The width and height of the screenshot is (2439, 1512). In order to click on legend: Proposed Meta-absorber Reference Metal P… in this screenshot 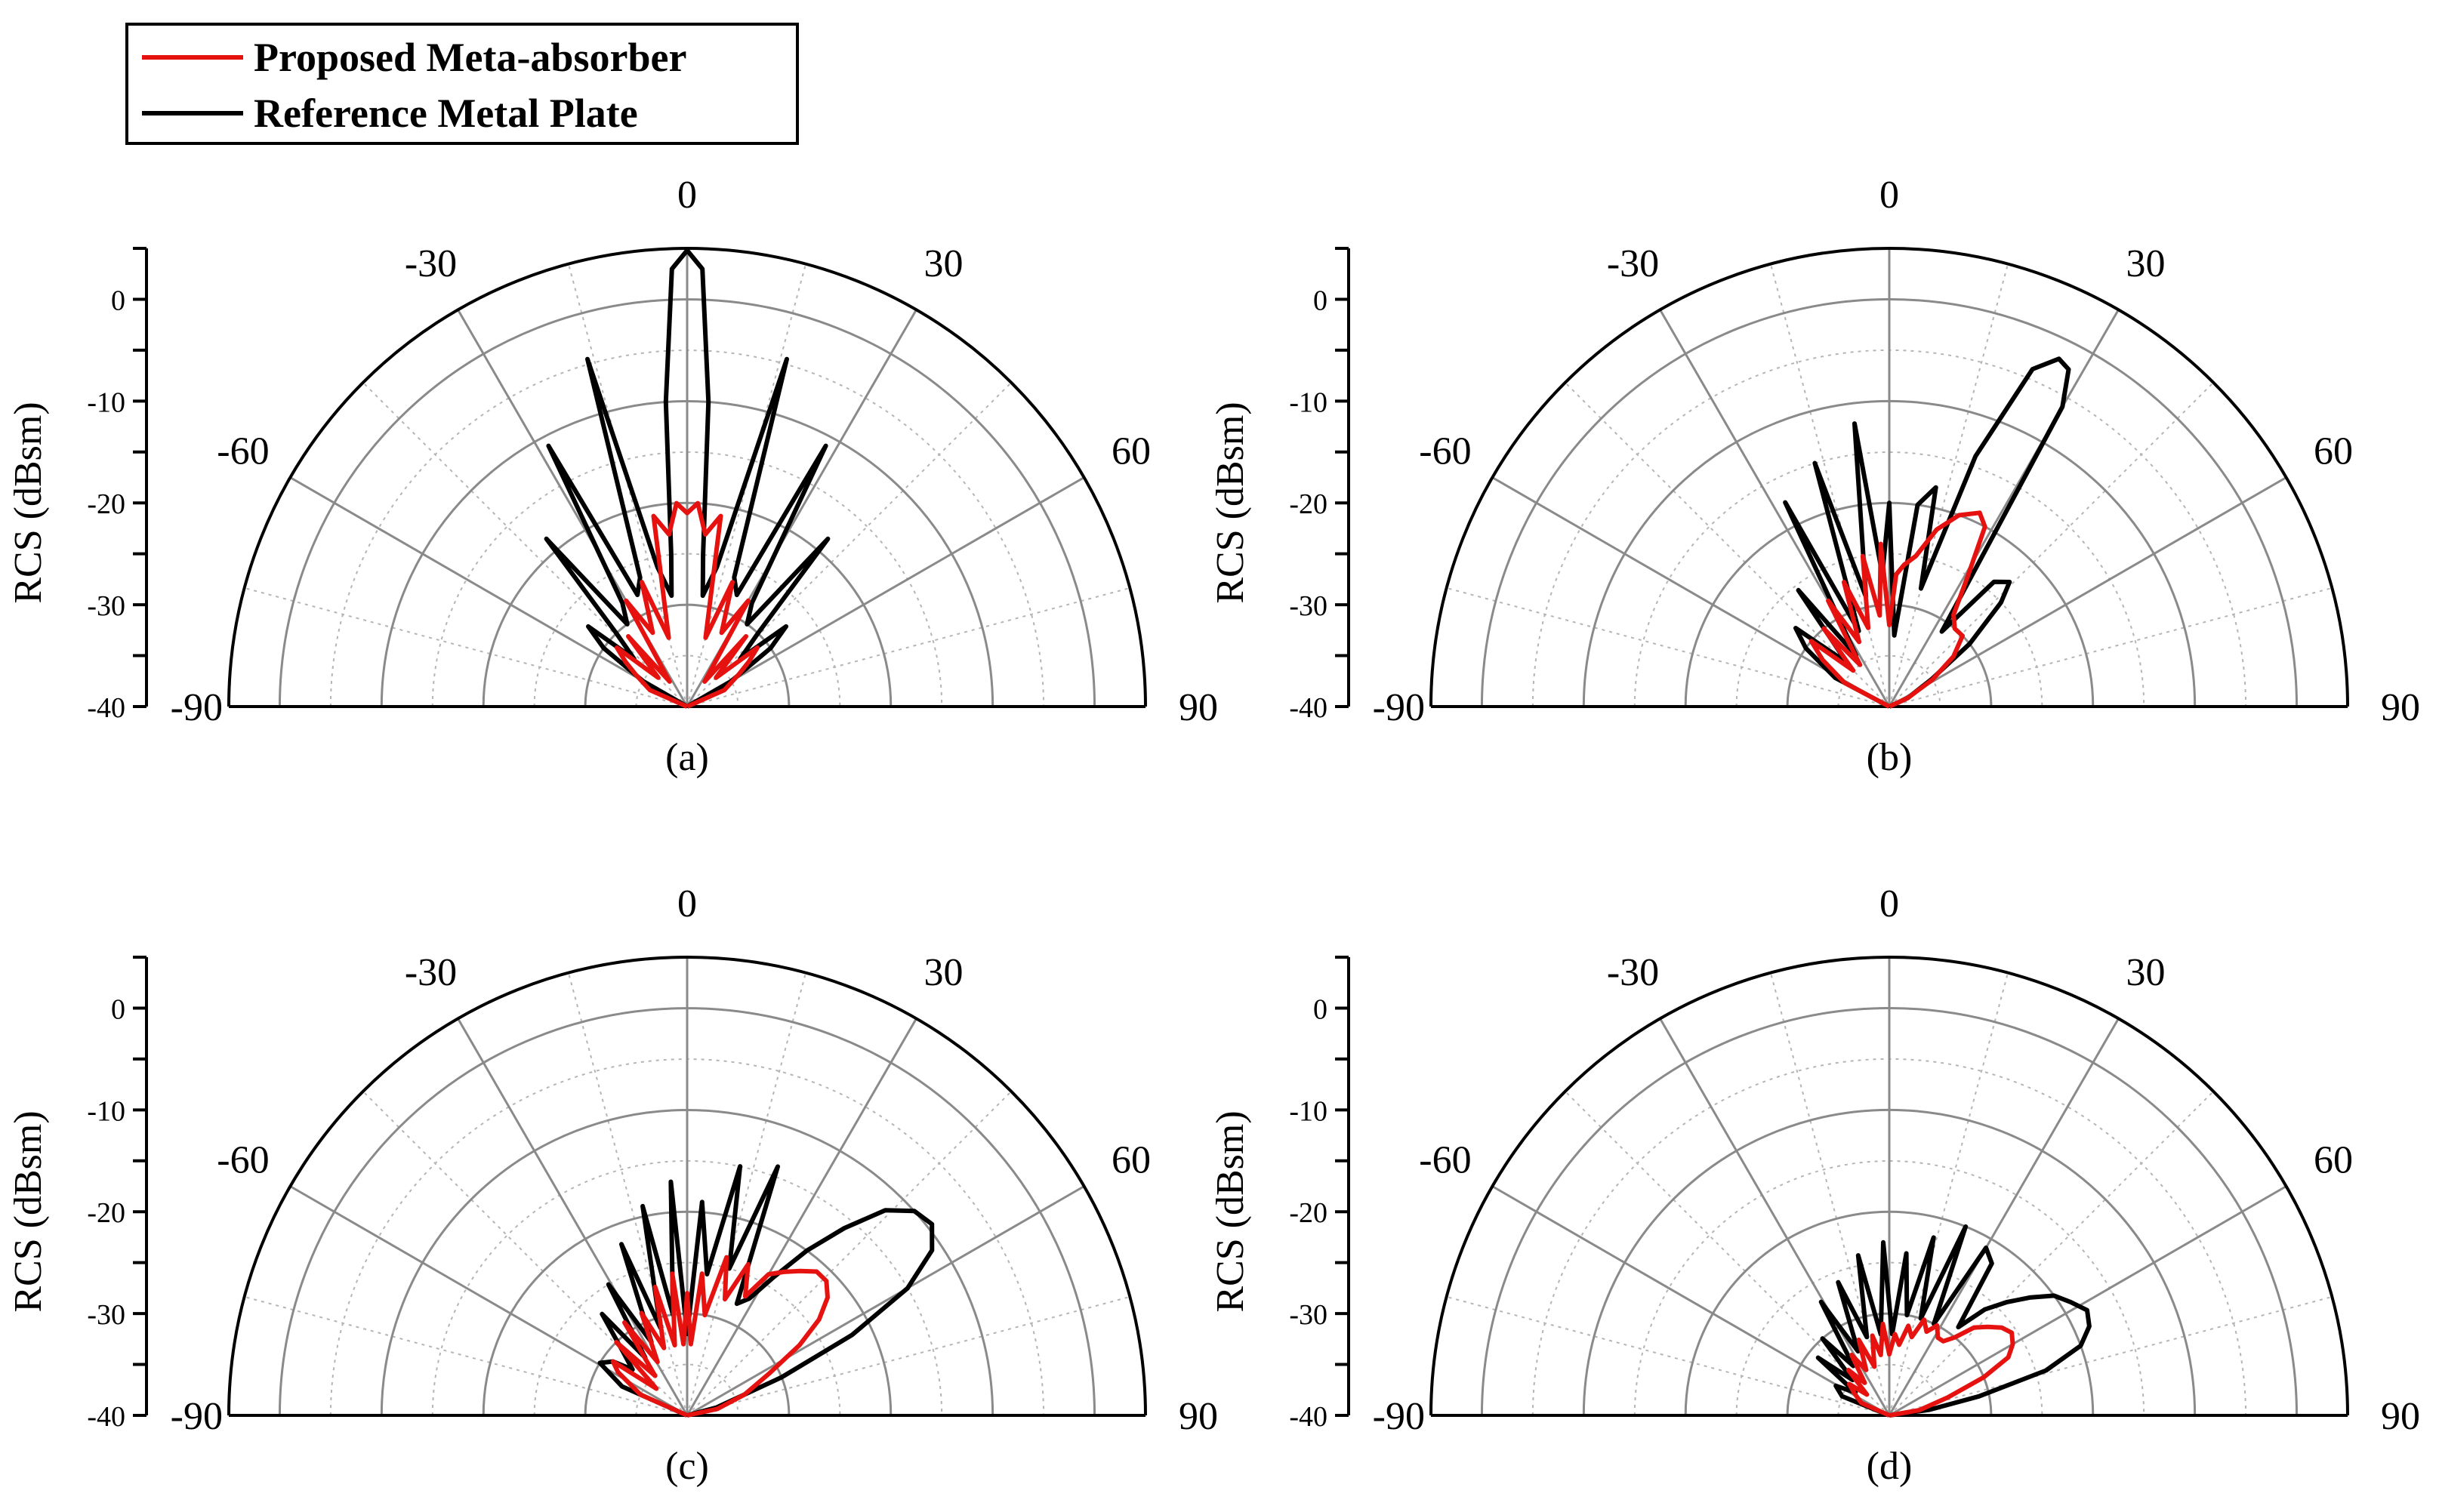, I will do `click(462, 84)`.